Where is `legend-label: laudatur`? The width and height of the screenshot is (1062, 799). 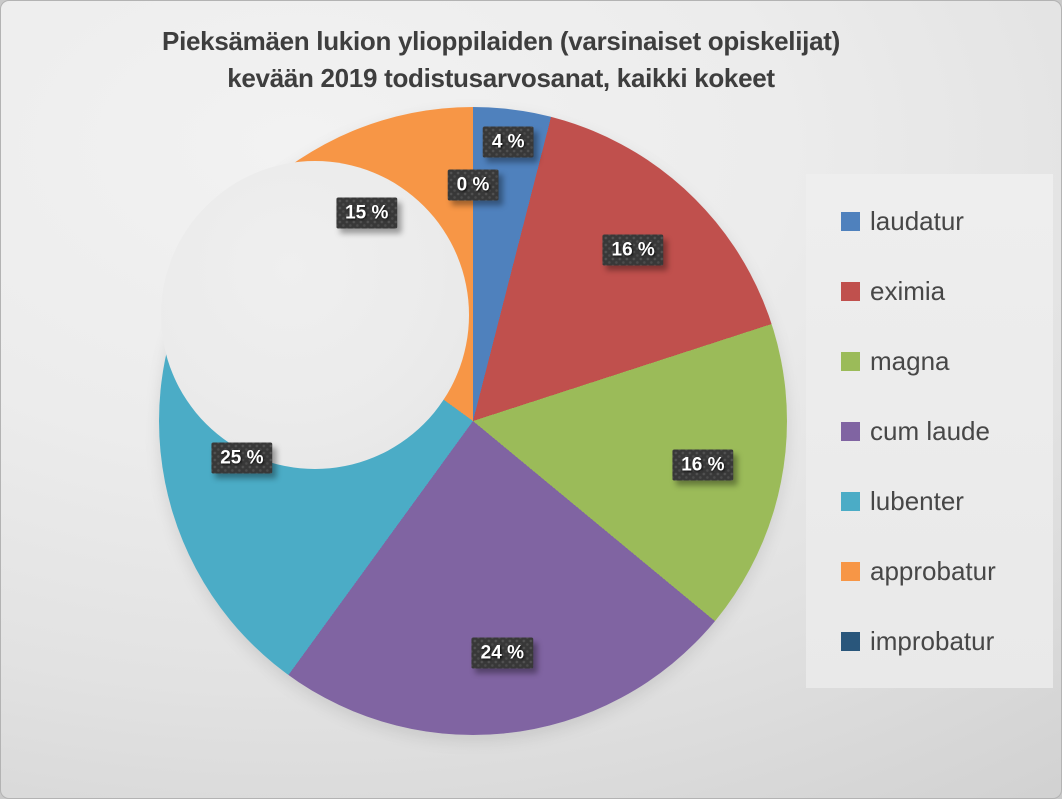
legend-label: laudatur is located at coordinates (917, 220).